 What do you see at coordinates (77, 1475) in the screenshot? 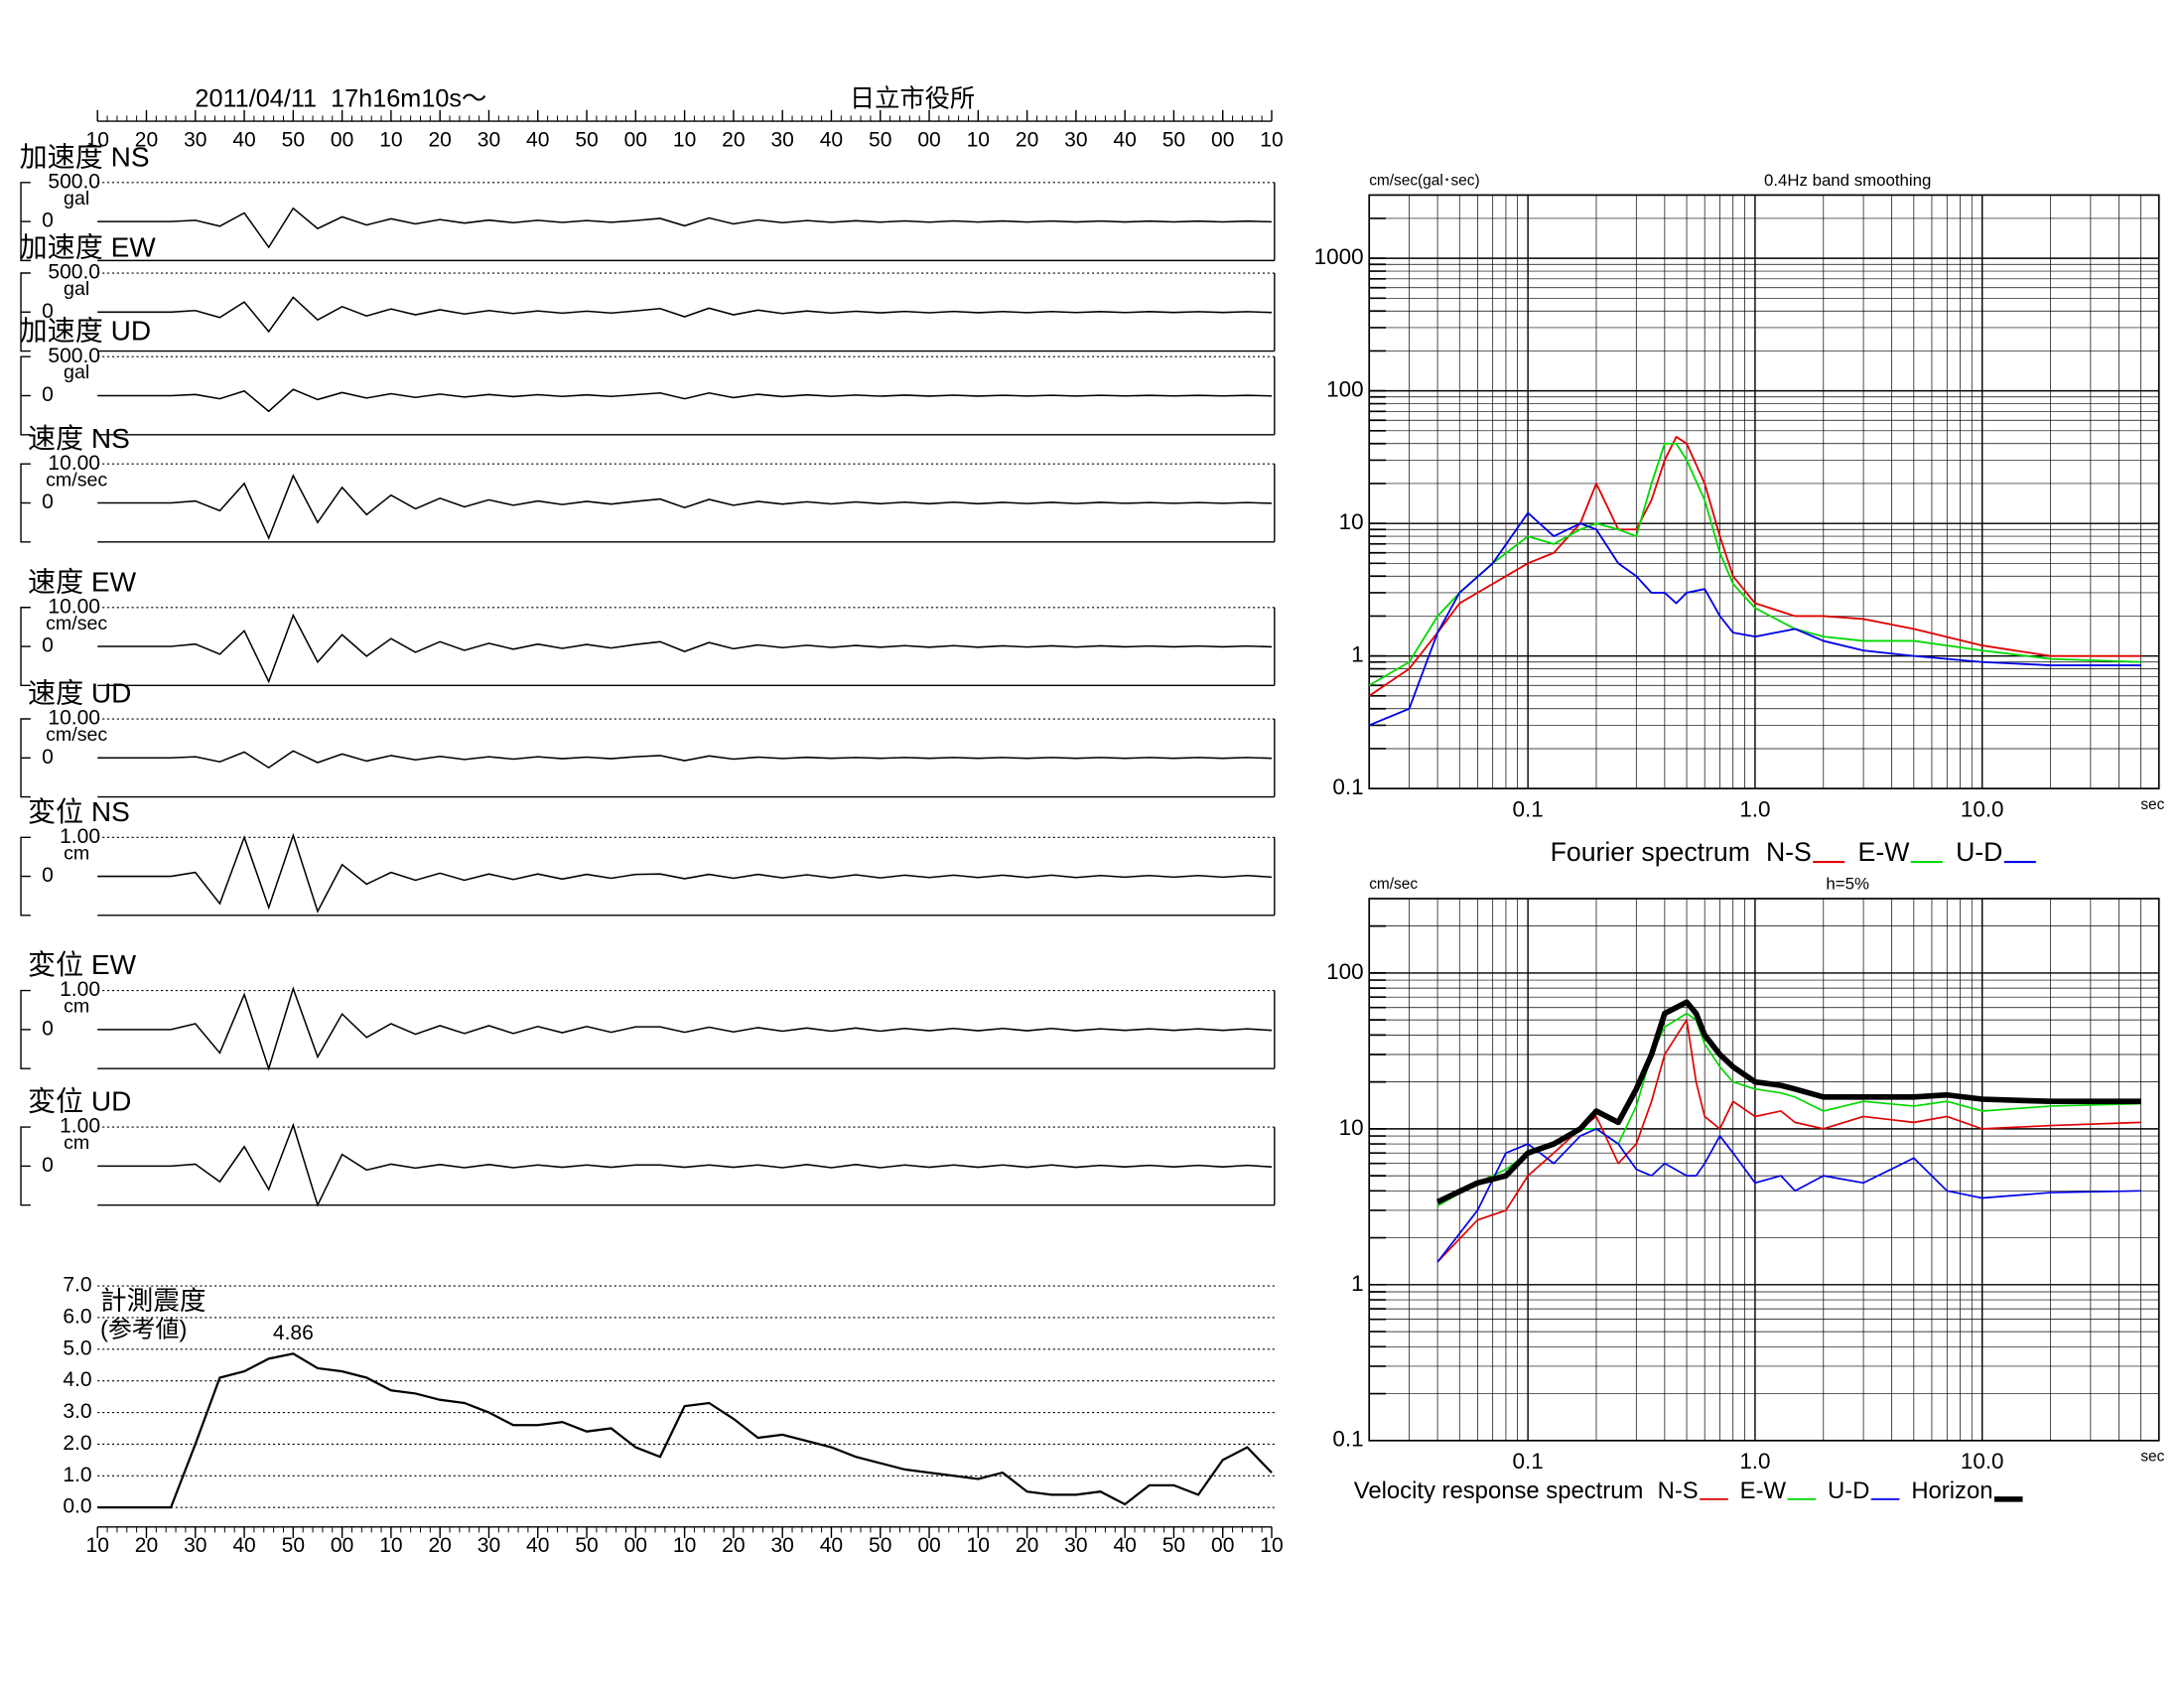
I see `y-tick-label: 1.0` at bounding box center [77, 1475].